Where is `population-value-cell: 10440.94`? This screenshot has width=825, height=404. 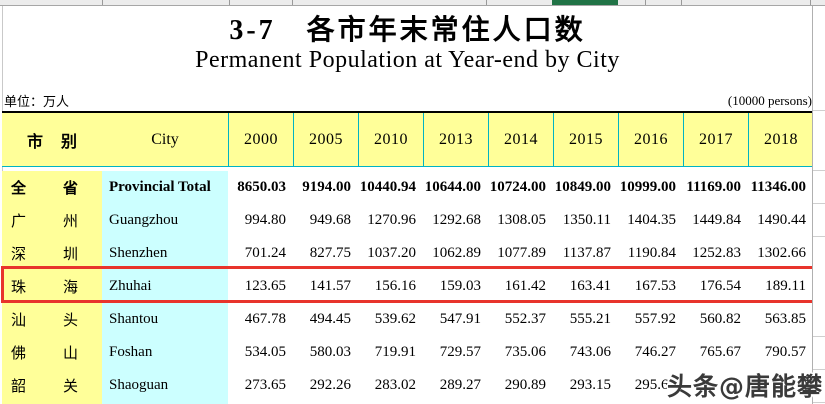
population-value-cell: 10440.94 is located at coordinates (387, 187).